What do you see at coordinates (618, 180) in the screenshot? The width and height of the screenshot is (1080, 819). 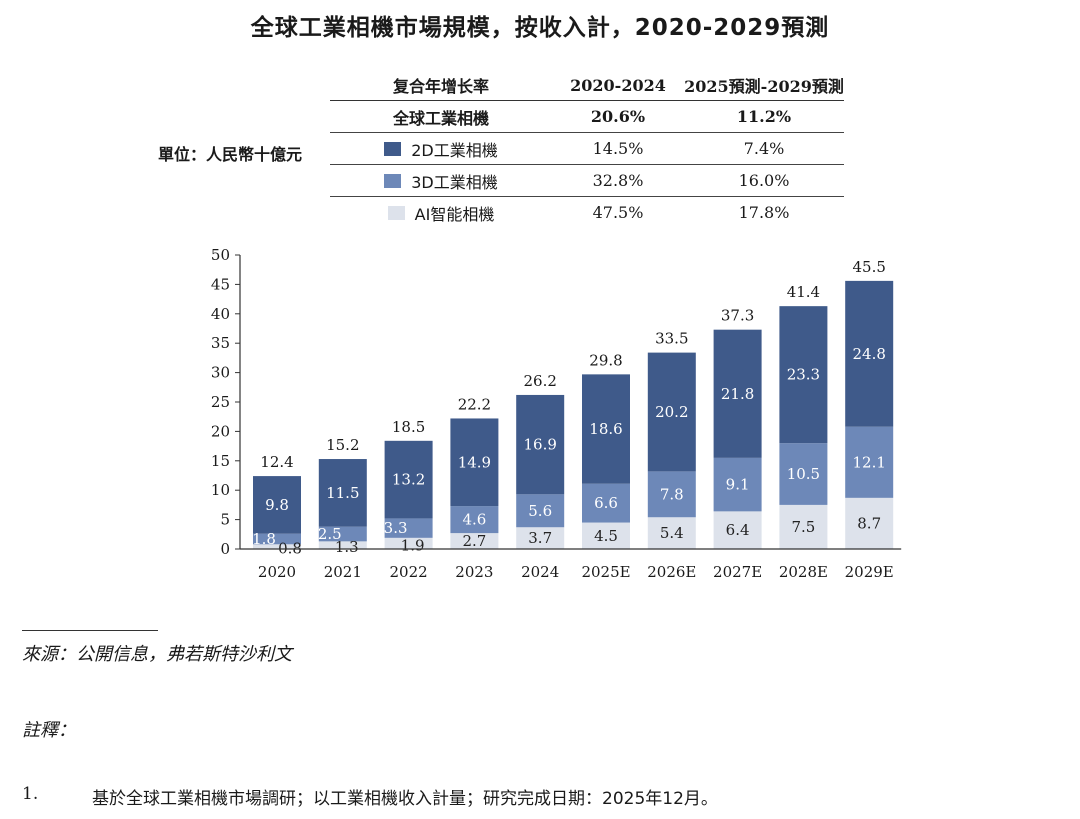 I see `cagr-3d-v1: 32.8%` at bounding box center [618, 180].